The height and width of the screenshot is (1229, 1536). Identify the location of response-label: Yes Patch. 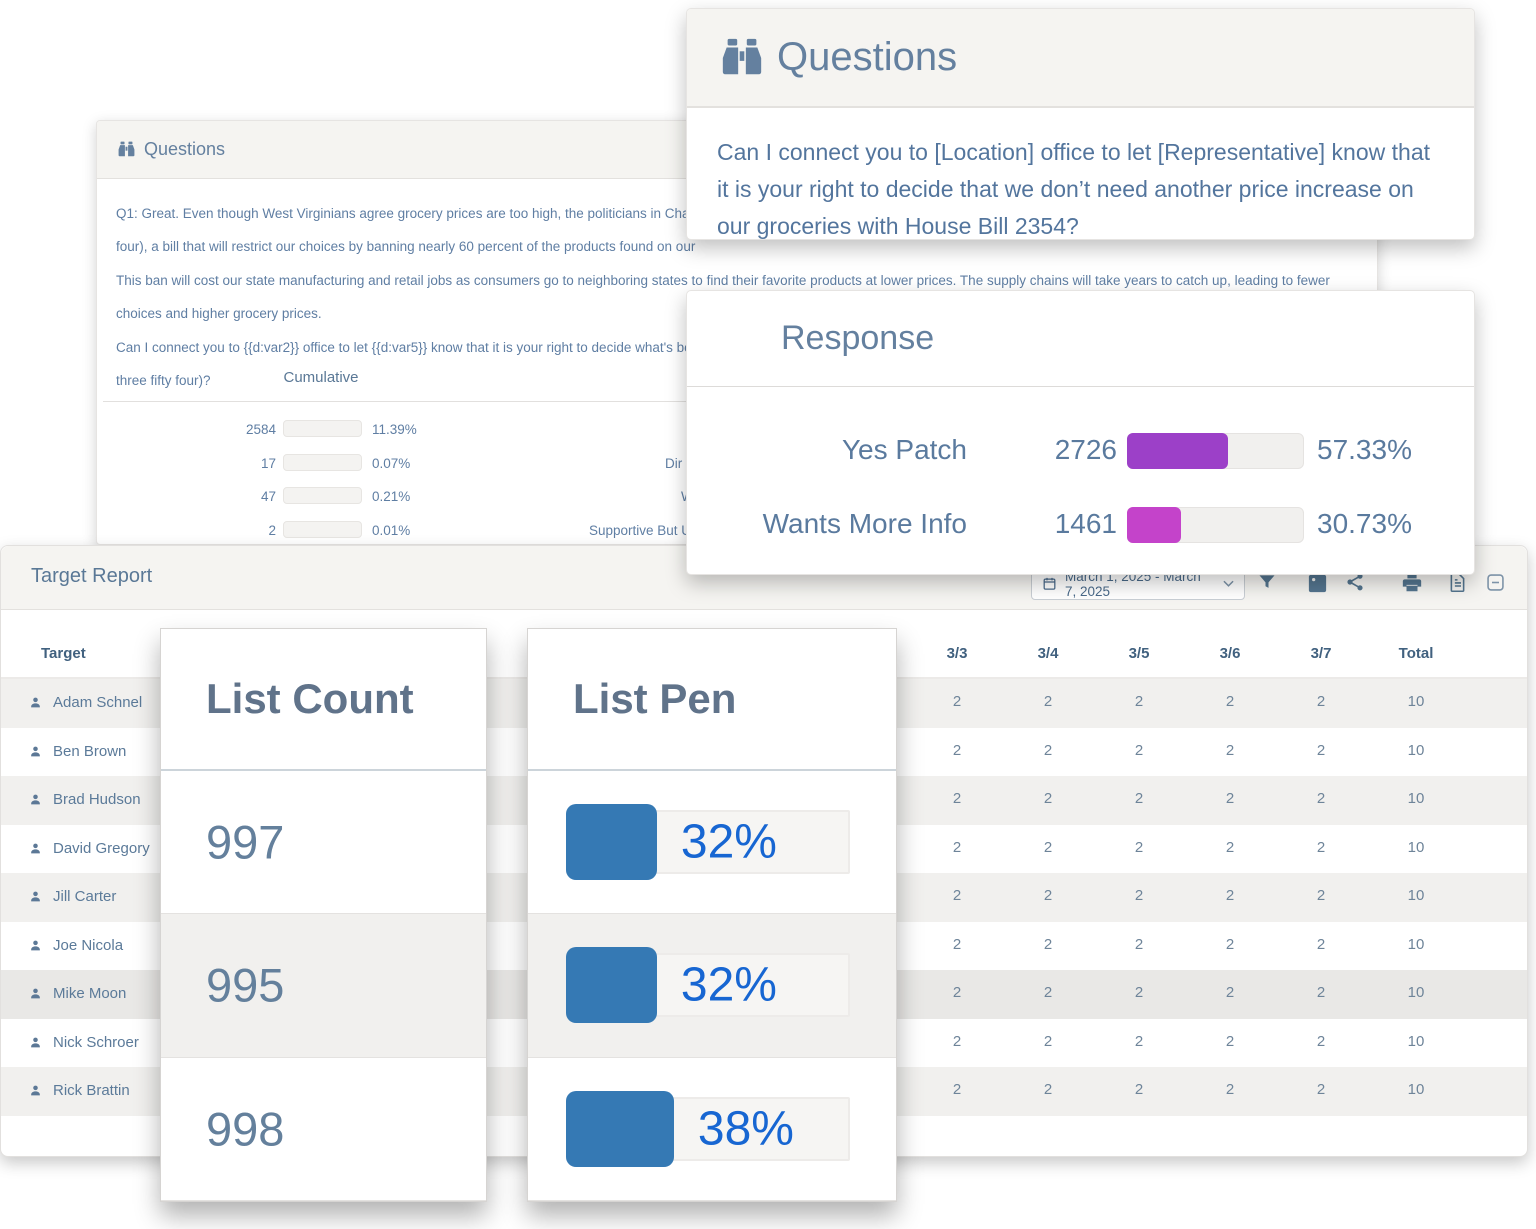
(904, 449).